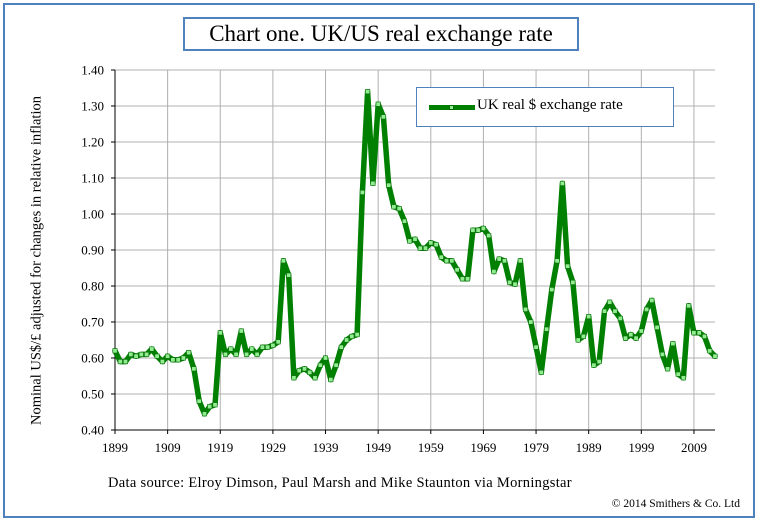 The width and height of the screenshot is (762, 524). Describe the element at coordinates (92, 106) in the screenshot. I see `y-tick-label: 1.30` at that location.